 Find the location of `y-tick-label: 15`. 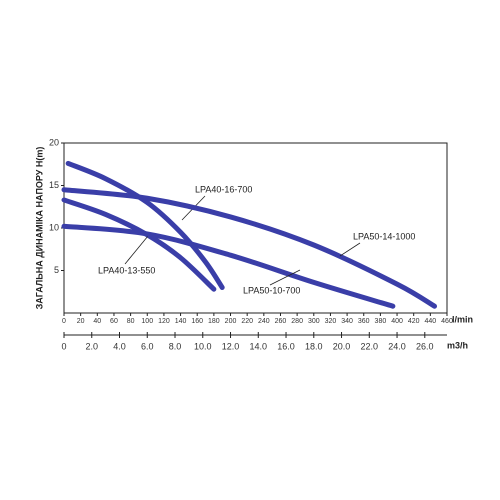

y-tick-label: 15 is located at coordinates (54, 185).